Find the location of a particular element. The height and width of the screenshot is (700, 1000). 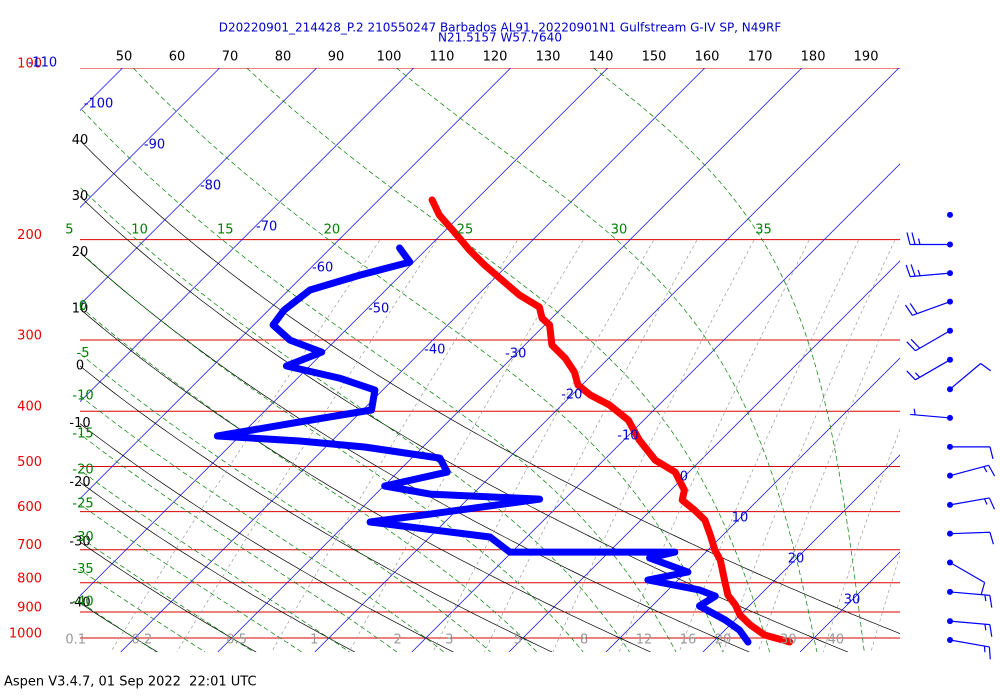

mixing-ratio-label: 16 is located at coordinates (688, 640).